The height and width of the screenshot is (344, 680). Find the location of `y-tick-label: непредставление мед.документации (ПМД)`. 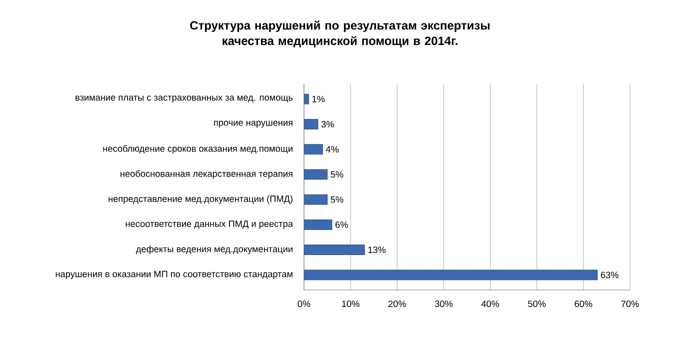

y-tick-label: непредставление мед.документации (ПМД) is located at coordinates (200, 199).